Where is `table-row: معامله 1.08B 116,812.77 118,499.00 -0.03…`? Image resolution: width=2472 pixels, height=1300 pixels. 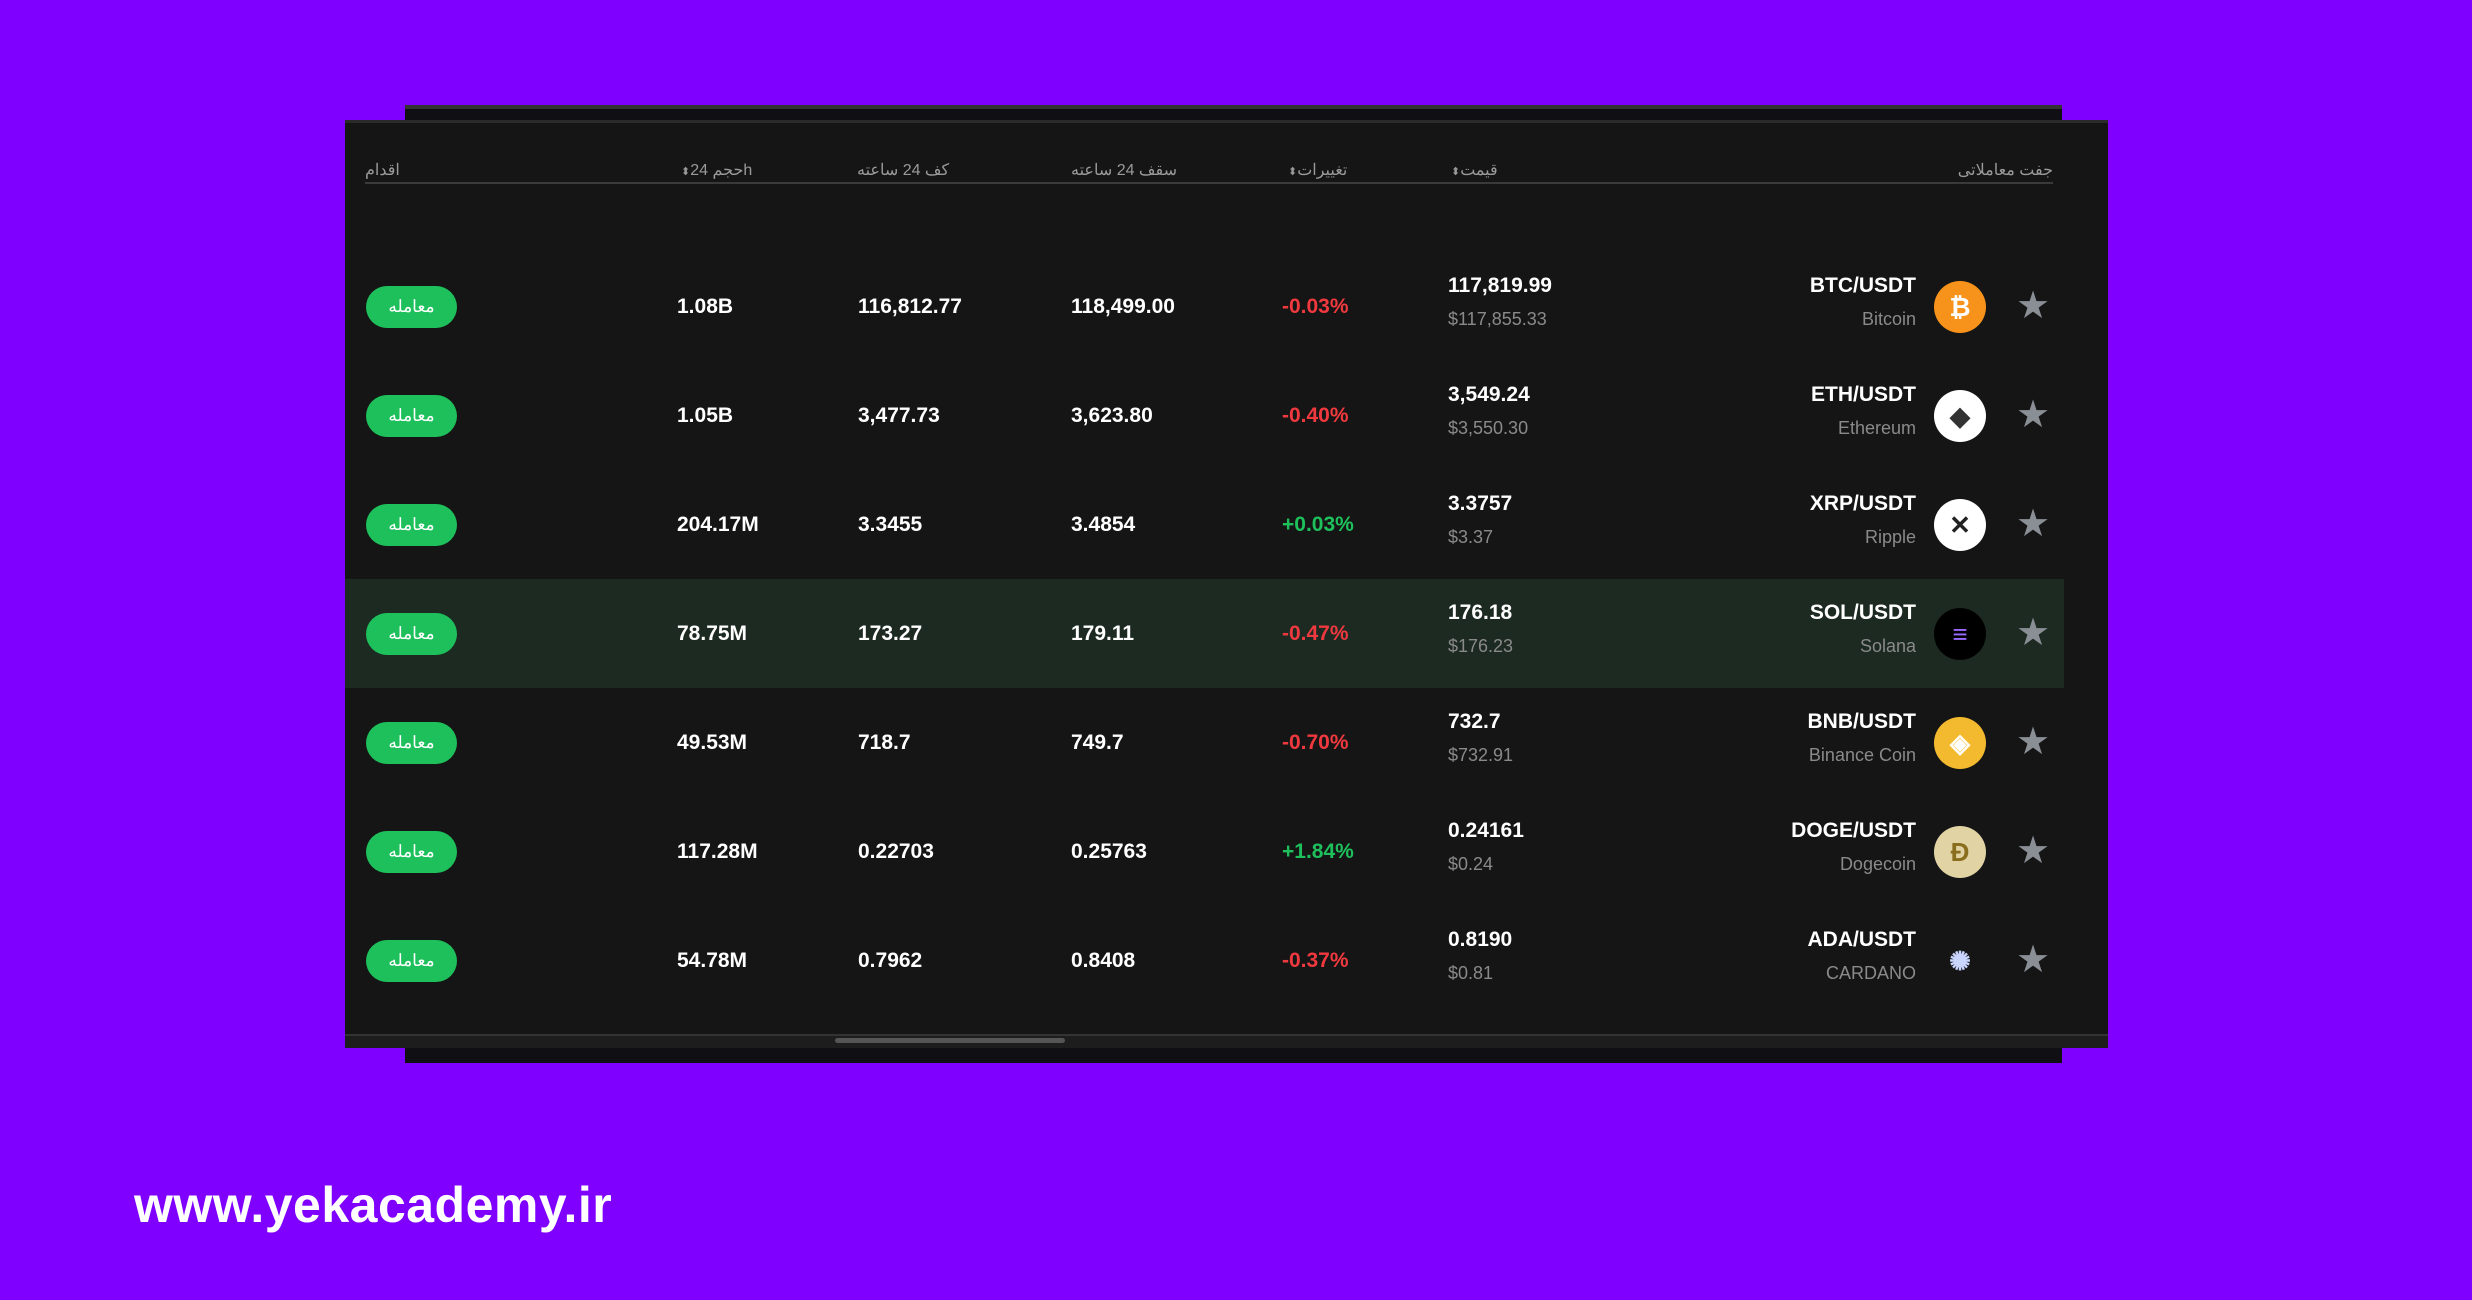
table-row: معامله 1.08B 116,812.77 118,499.00 -0.03… is located at coordinates (1204, 306).